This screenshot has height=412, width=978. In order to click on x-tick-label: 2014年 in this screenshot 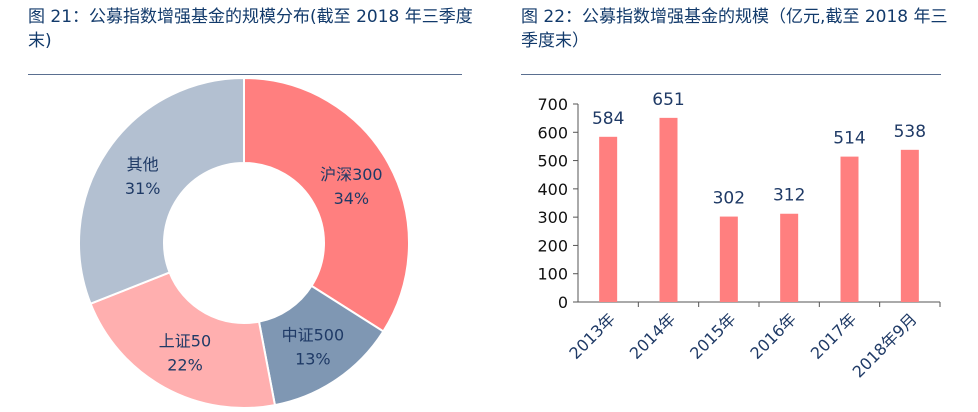, I will do `click(653, 336)`.